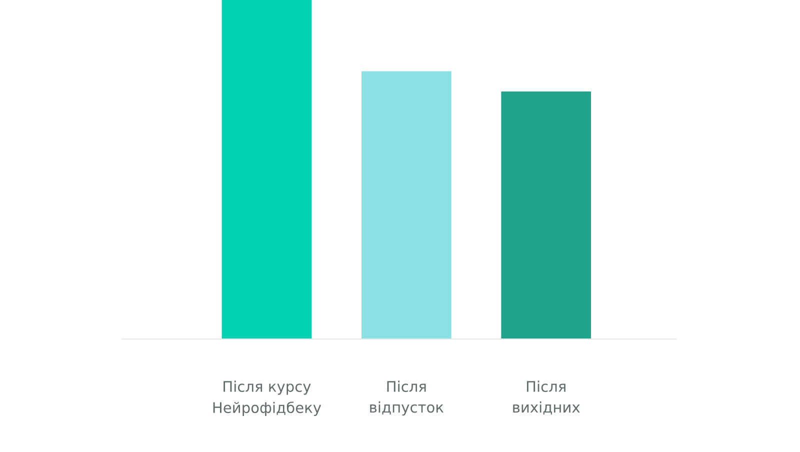 Image resolution: width=800 pixels, height=452 pixels. What do you see at coordinates (267, 398) in the screenshot?
I see `x-tick-label: Після курсу Нейрофідбеку` at bounding box center [267, 398].